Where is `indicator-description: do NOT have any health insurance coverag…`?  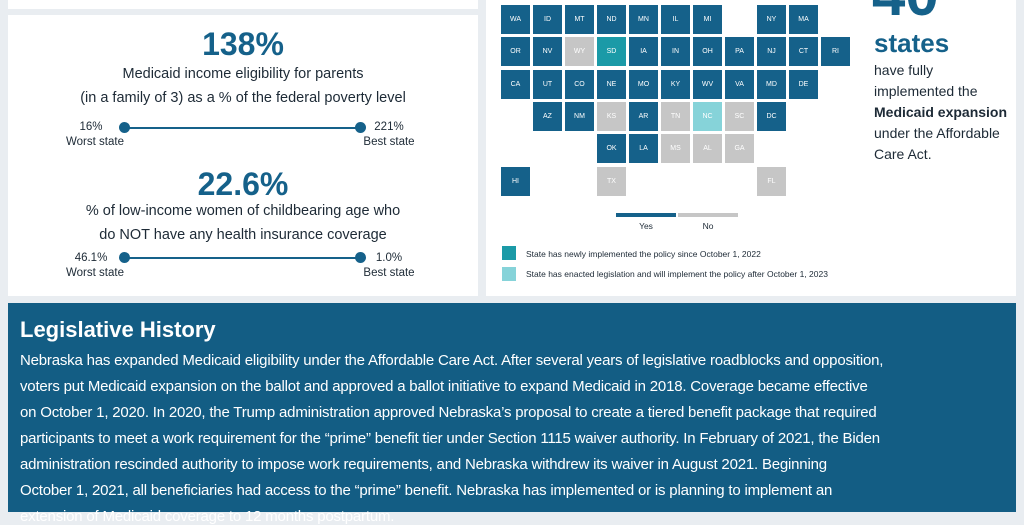
indicator-description: do NOT have any health insurance coverag… is located at coordinates (243, 235).